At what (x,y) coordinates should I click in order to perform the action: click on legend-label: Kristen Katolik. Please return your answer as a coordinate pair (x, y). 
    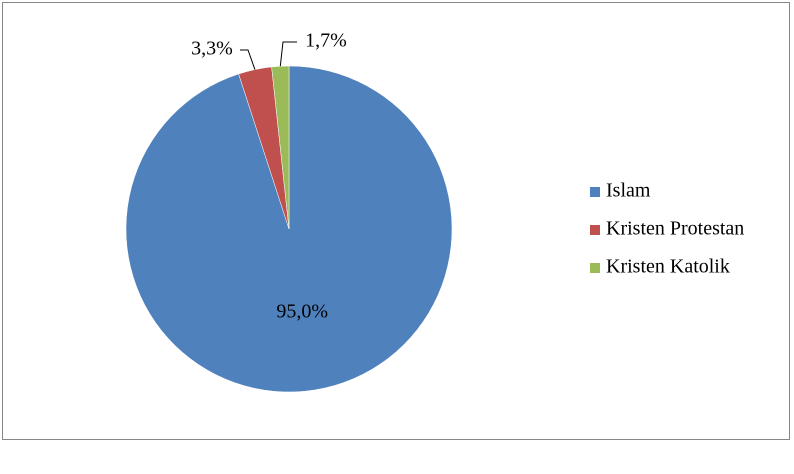
    Looking at the image, I should click on (668, 267).